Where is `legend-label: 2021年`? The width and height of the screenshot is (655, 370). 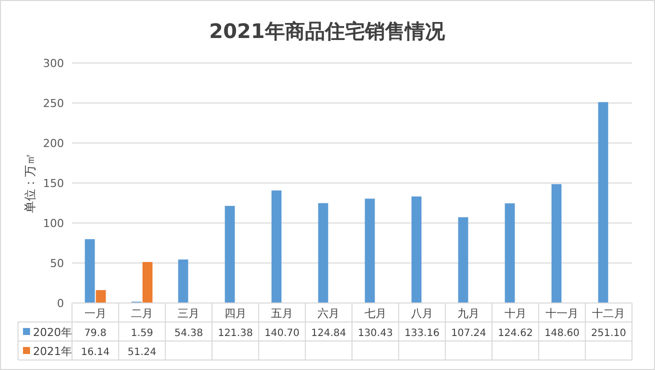 legend-label: 2021年 is located at coordinates (52, 351).